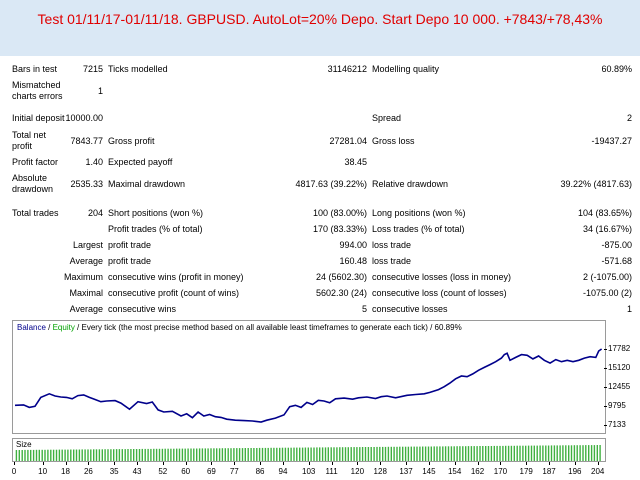  I want to click on avg-cons-wins-label: consecutive wins, so click(142, 309).